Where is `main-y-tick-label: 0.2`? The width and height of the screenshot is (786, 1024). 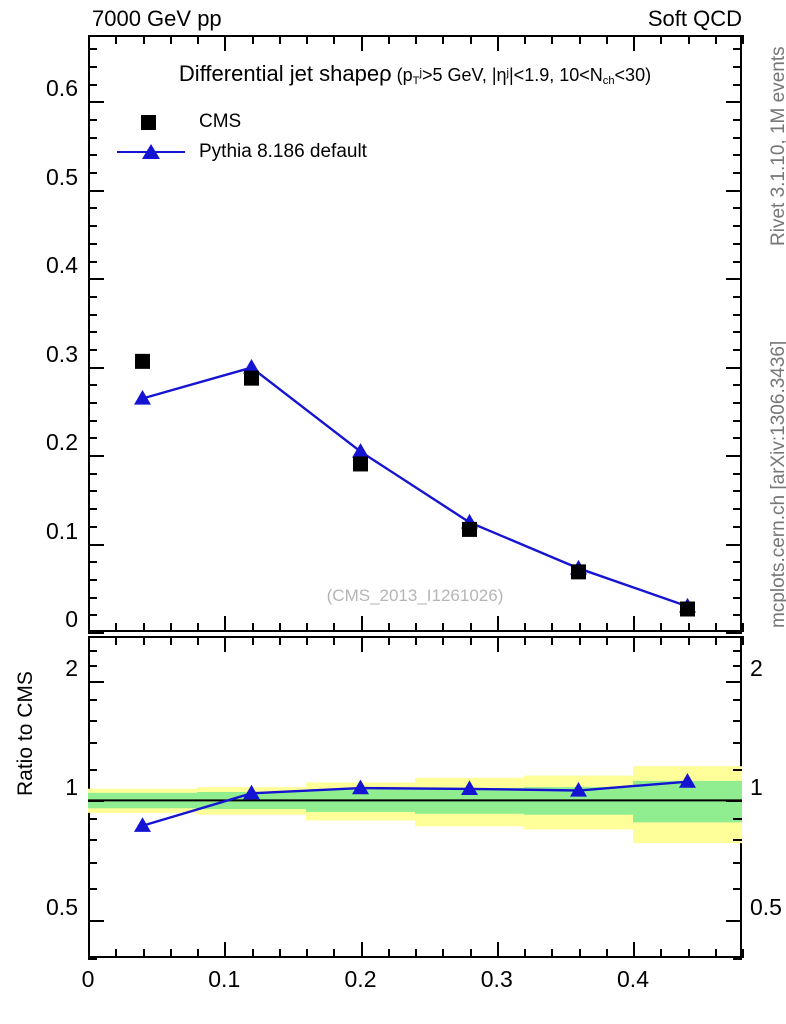
main-y-tick-label: 0.2 is located at coordinates (62, 442).